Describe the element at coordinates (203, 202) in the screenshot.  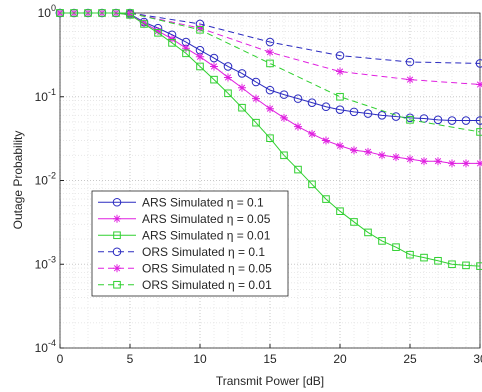
I see `legend-label: ARS Simulated η = 0.1` at that location.